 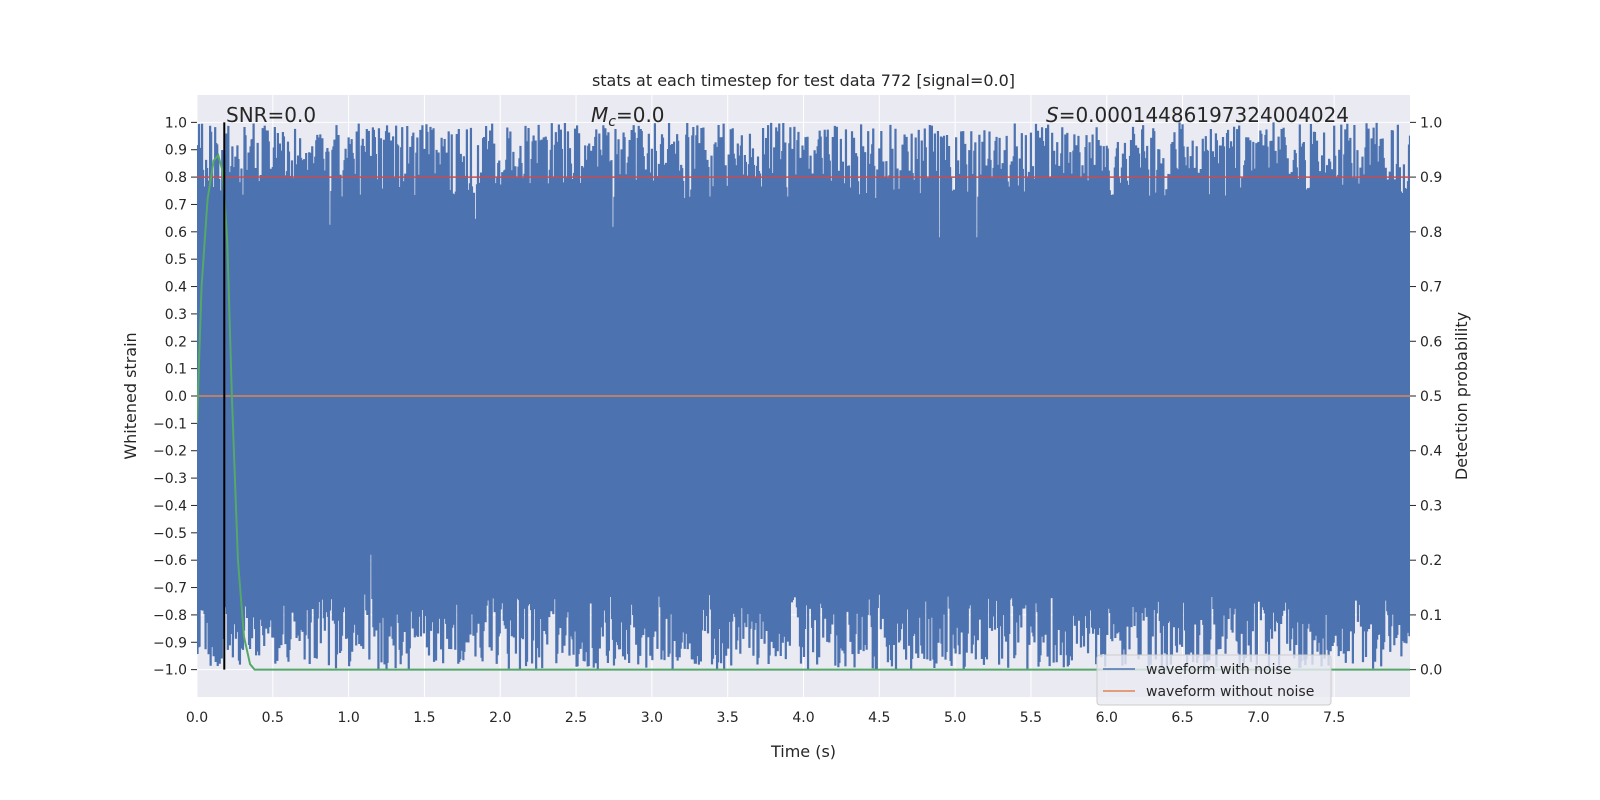 I want to click on x-tick-label: 0.5, so click(x=273, y=718).